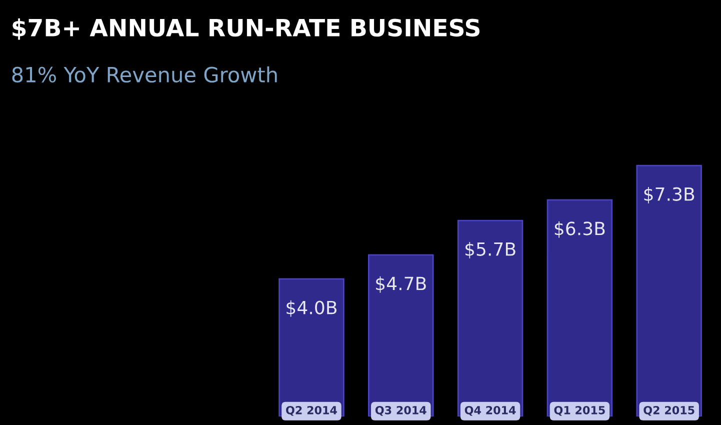  What do you see at coordinates (669, 411) in the screenshot?
I see `x-tick-label: Q2 2015` at bounding box center [669, 411].